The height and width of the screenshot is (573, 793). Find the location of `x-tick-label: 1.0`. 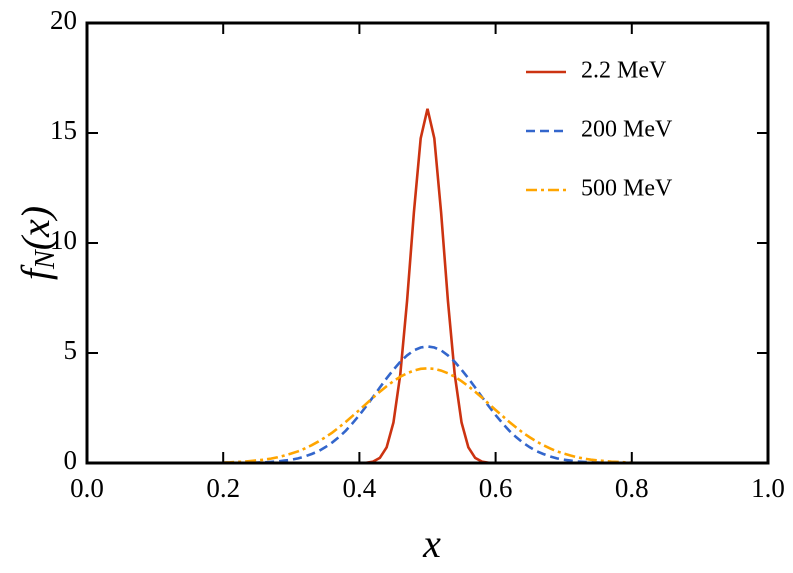

x-tick-label: 1.0 is located at coordinates (768, 488).